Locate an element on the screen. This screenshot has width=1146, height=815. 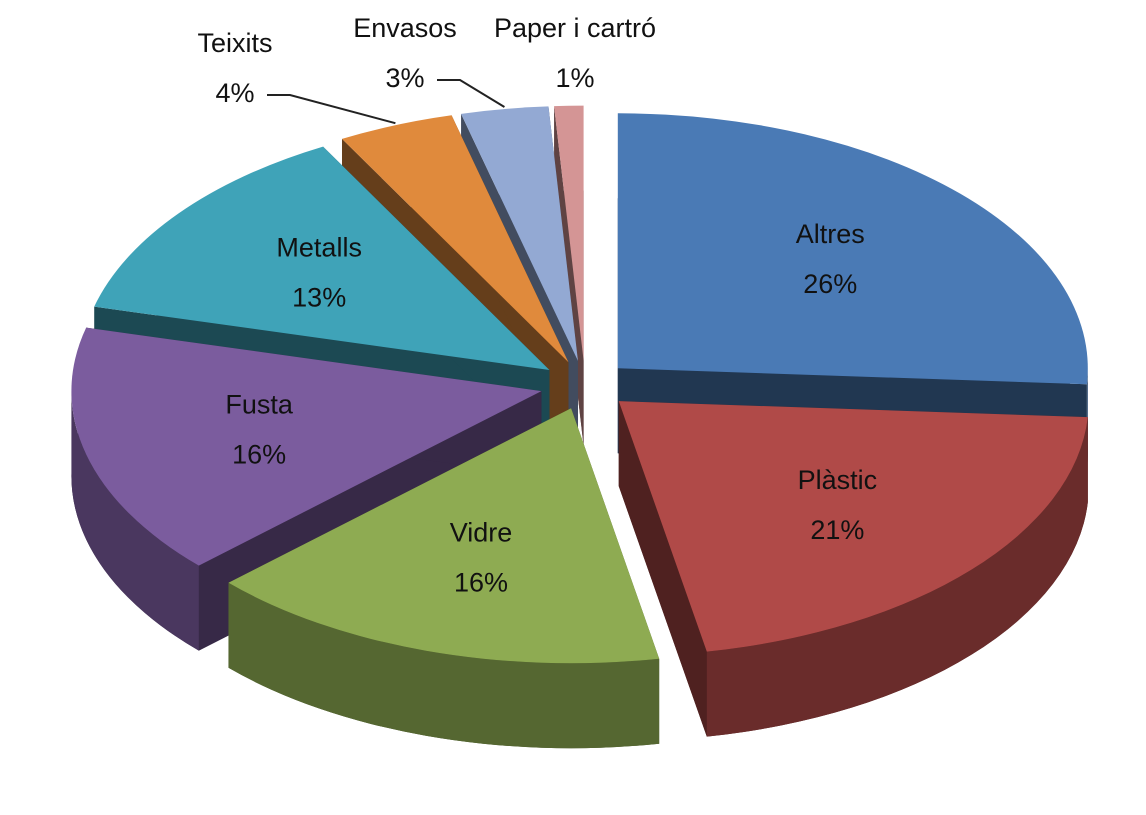
category-label: Altres is located at coordinates (830, 234).